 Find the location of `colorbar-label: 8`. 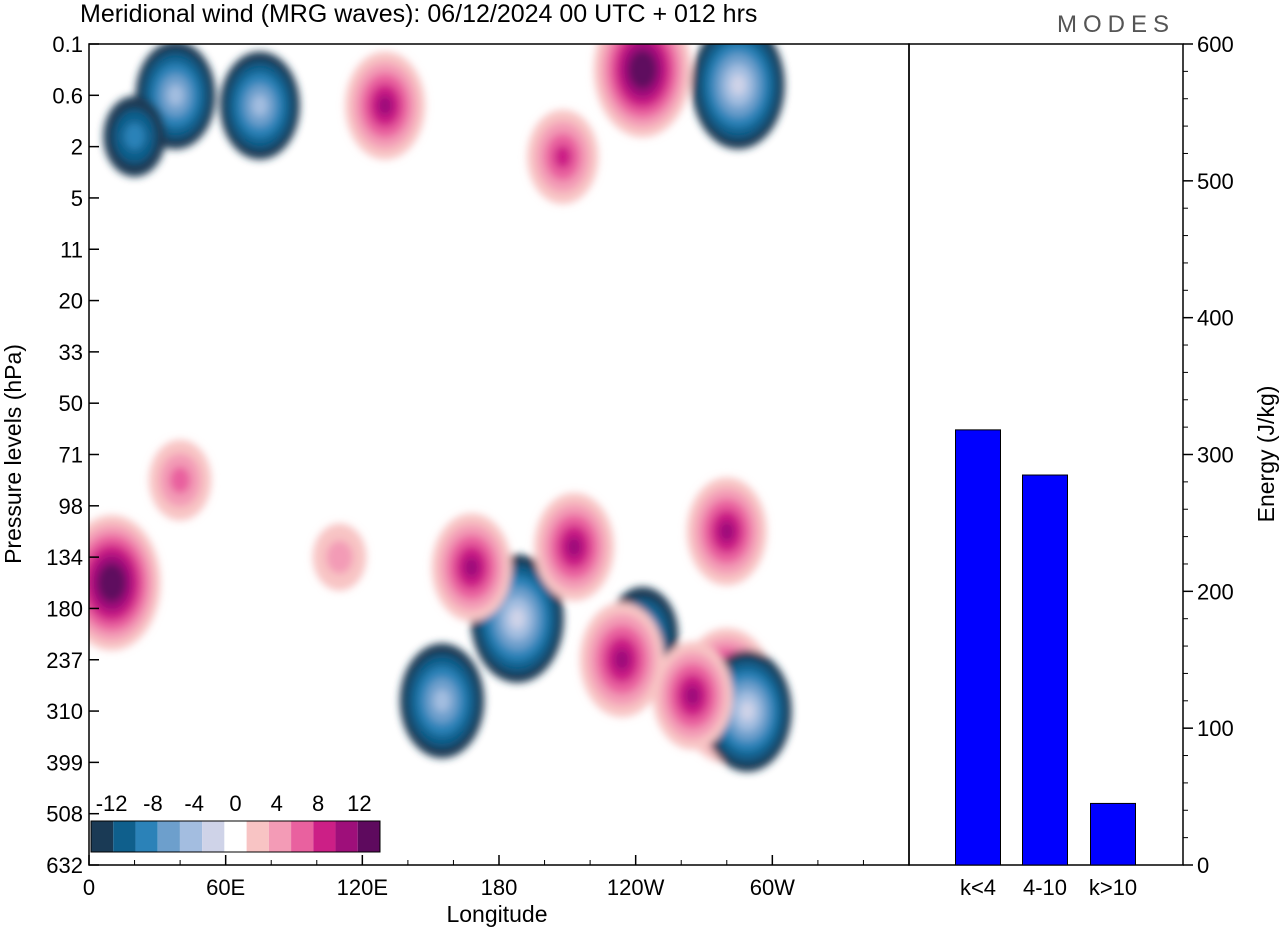

colorbar-label: 8 is located at coordinates (318, 803).